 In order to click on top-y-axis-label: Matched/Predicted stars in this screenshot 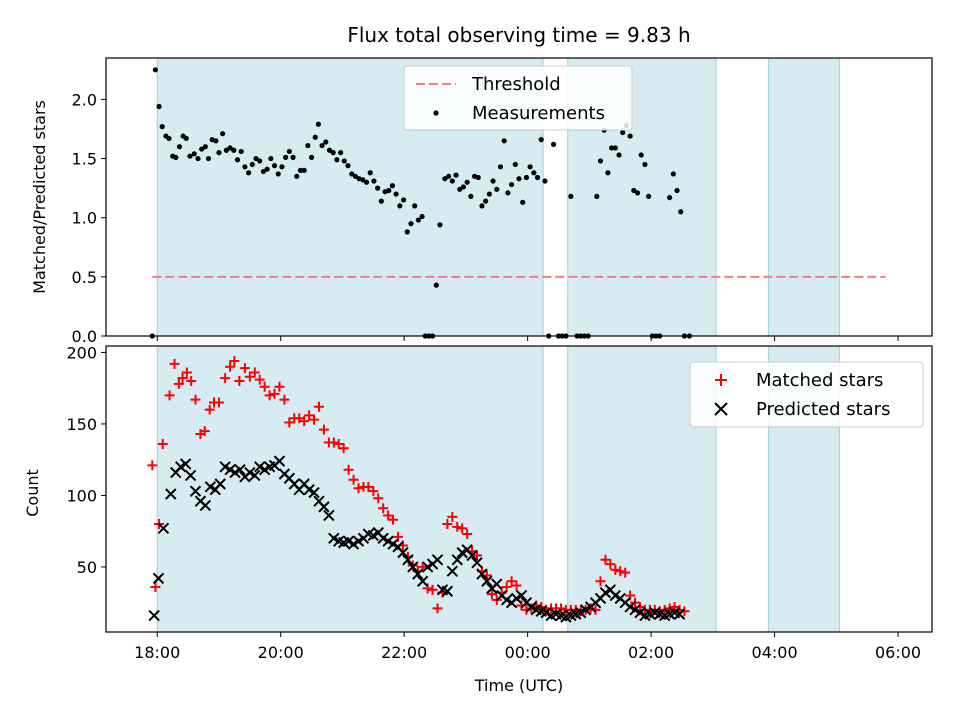, I will do `click(39, 197)`.